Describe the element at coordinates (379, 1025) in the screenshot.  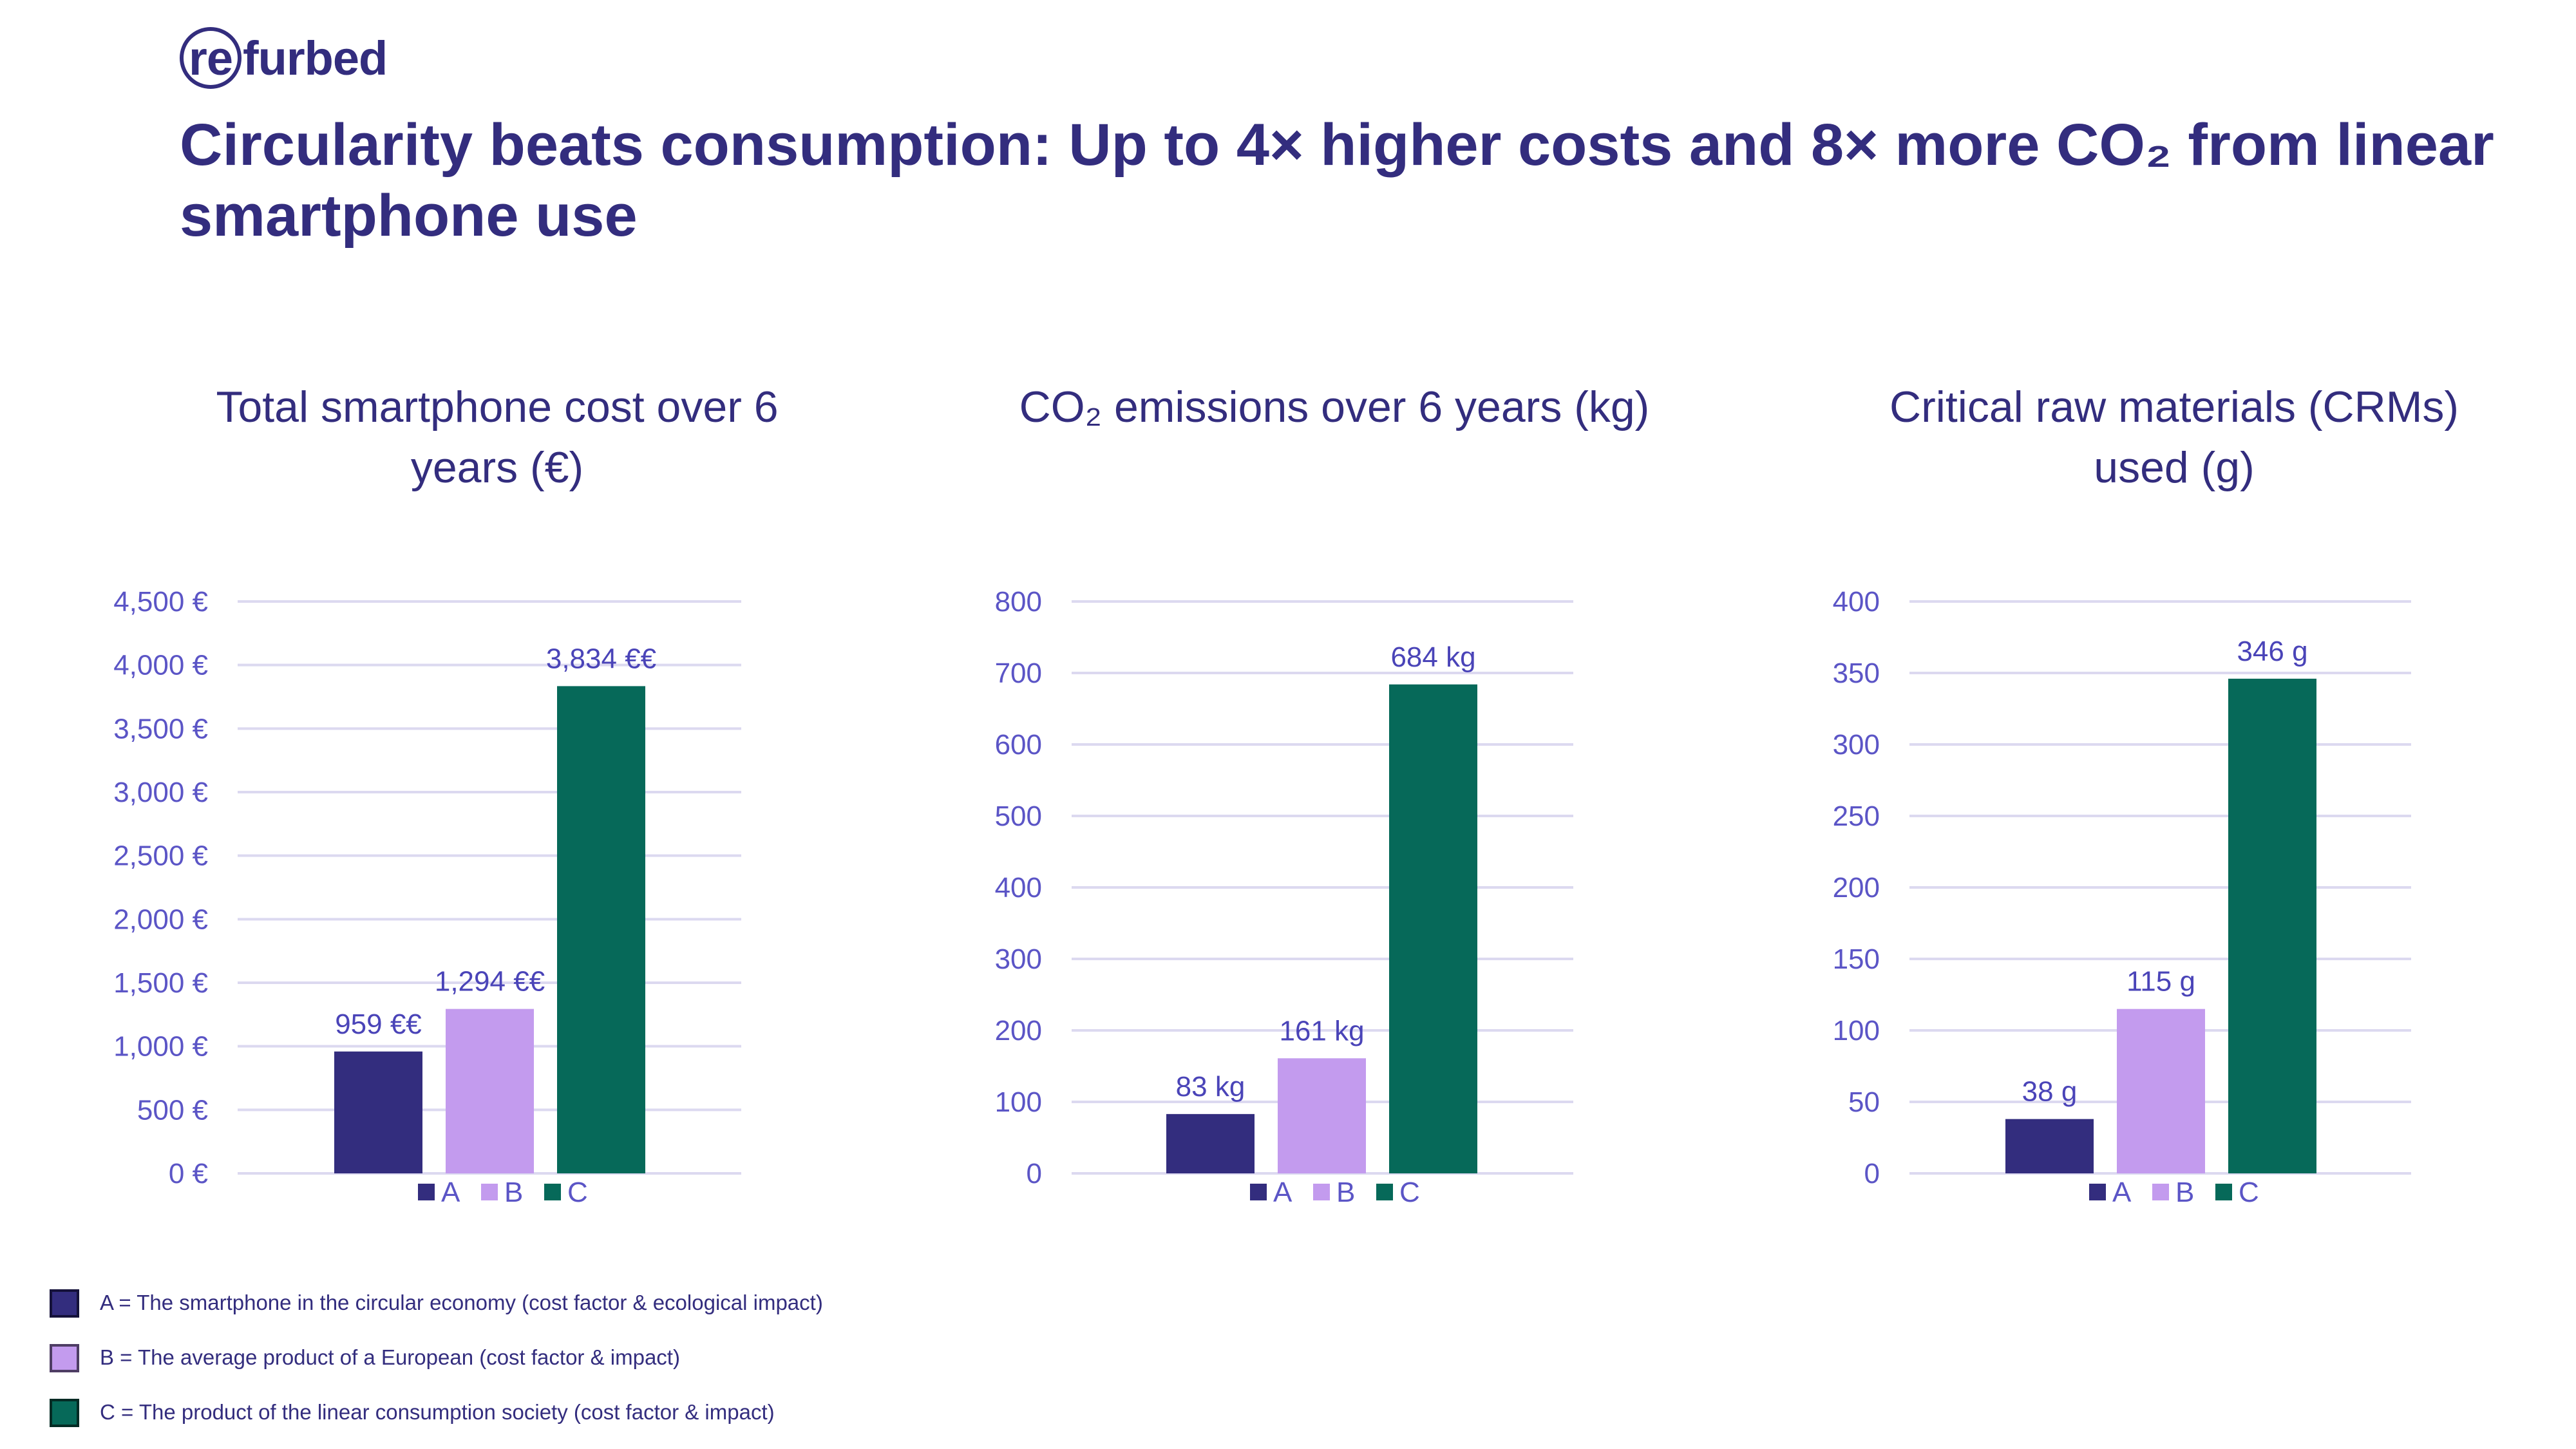
I see `data-label: 959 €€` at that location.